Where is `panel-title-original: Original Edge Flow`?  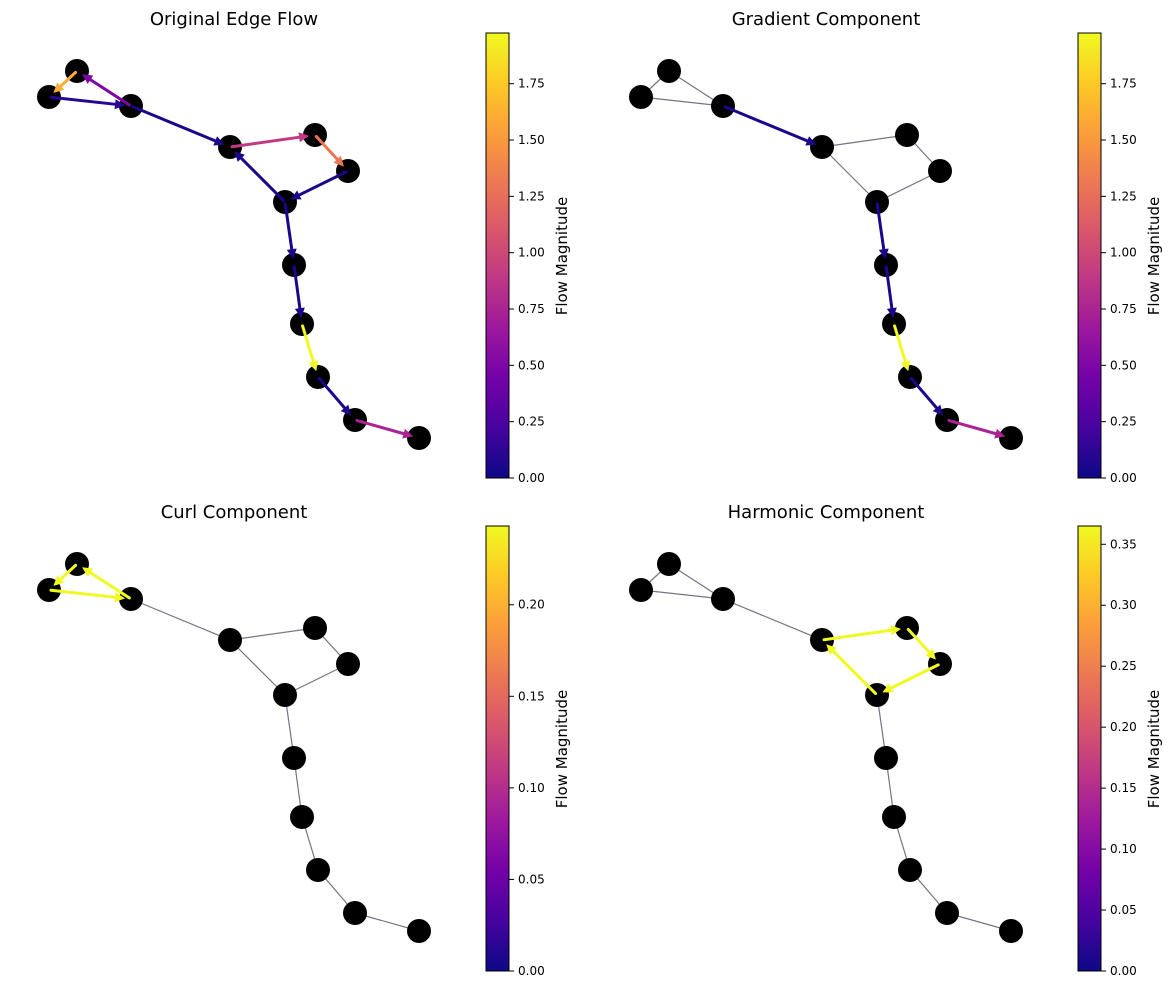
panel-title-original: Original Edge Flow is located at coordinates (234, 19).